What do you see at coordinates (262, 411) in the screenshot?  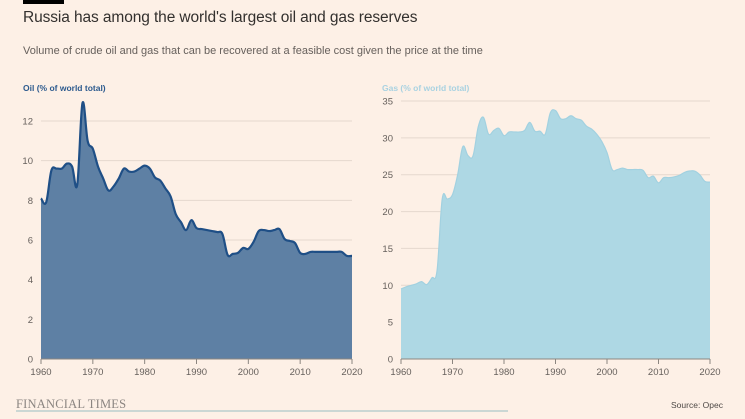 I see `footer-rule` at bounding box center [262, 411].